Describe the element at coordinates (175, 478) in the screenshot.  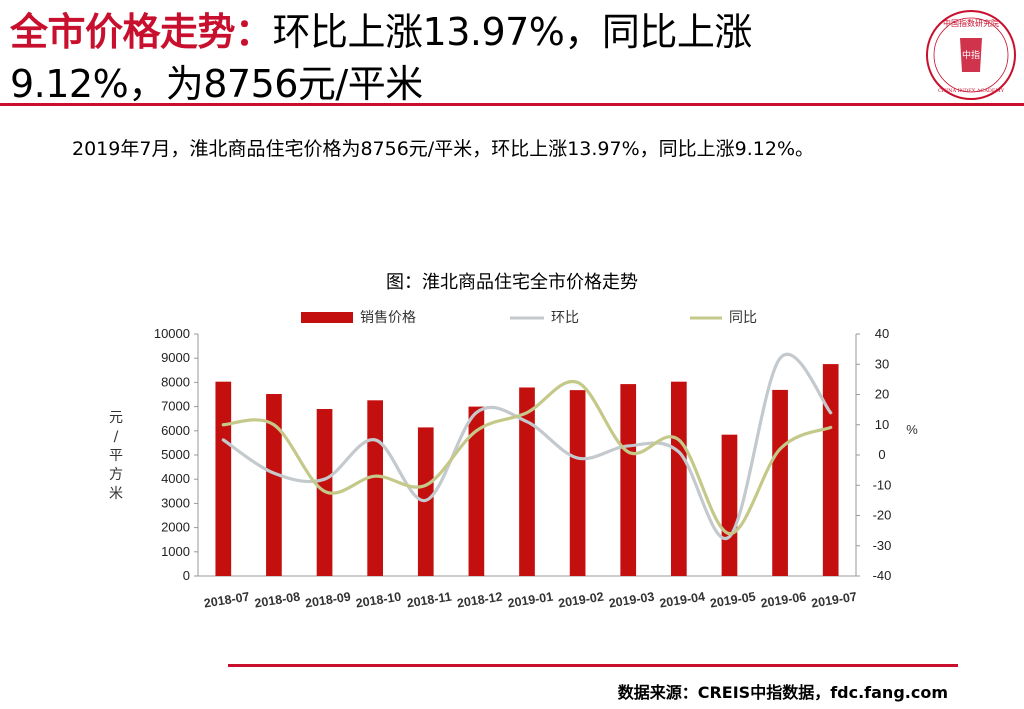
I see `y-tick-label: 4000` at that location.